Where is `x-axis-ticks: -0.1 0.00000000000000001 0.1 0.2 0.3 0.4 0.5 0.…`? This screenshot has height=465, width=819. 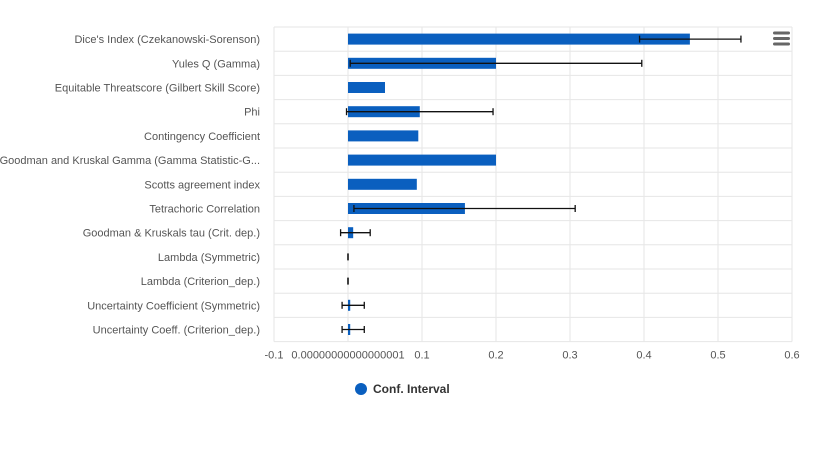
x-axis-ticks: -0.1 0.00000000000000001 0.1 0.2 0.3 0.4 0.5 0.… is located at coordinates (532, 356).